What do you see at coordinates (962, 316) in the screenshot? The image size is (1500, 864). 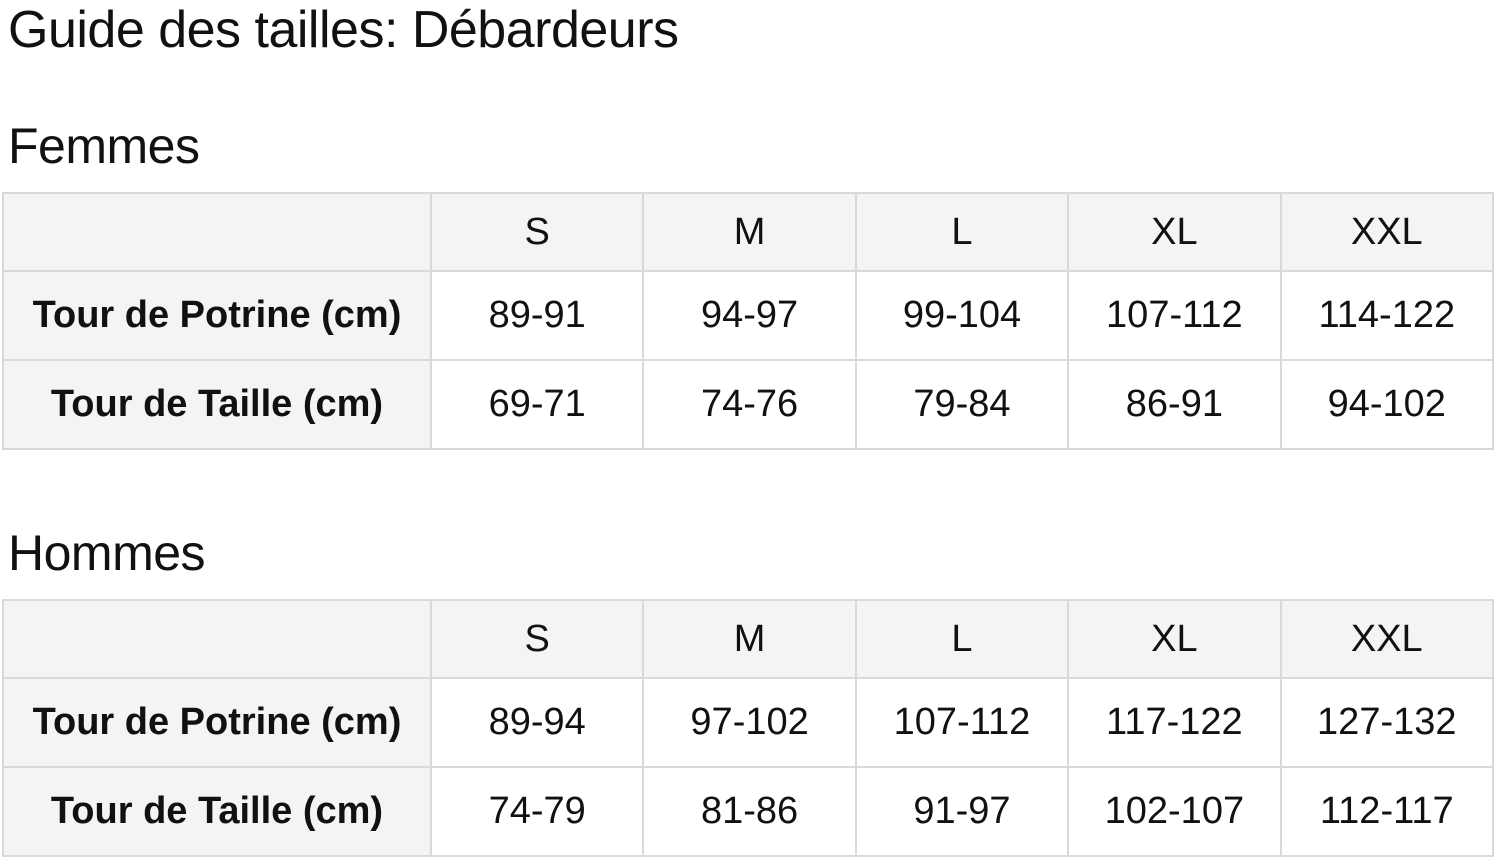 I see `measurement-cell: 99-104` at bounding box center [962, 316].